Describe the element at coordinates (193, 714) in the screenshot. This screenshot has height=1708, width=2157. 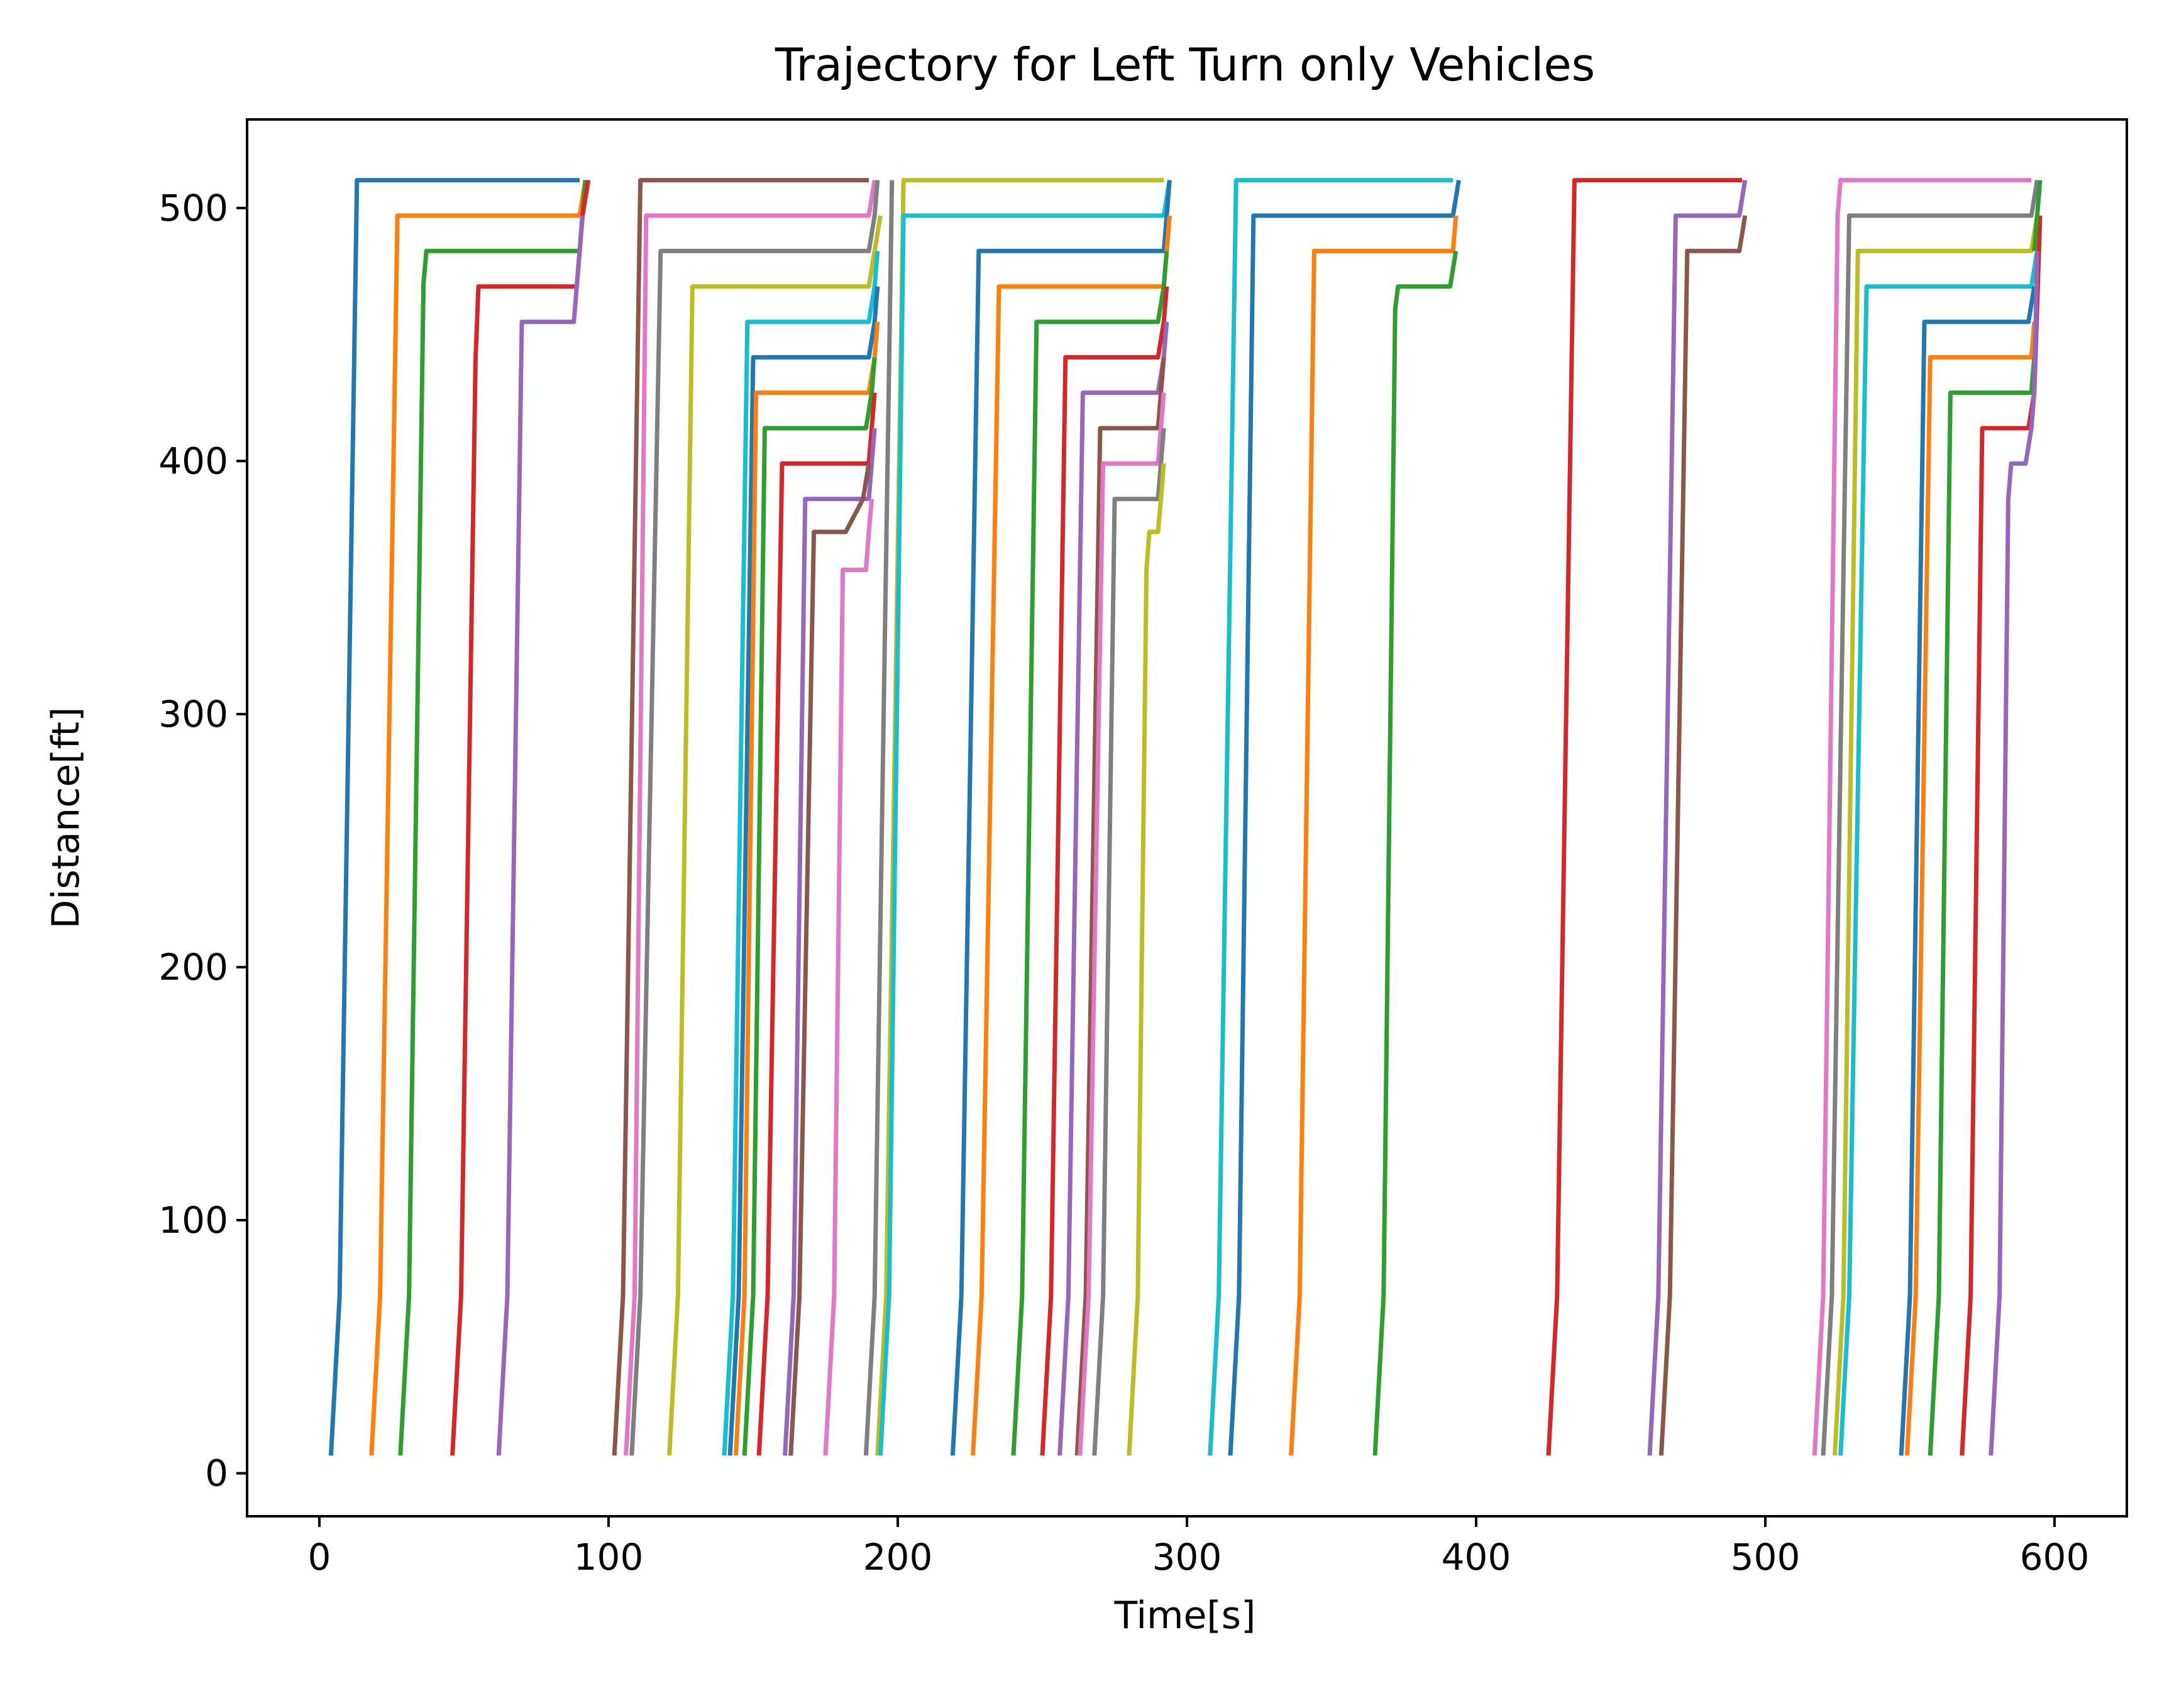
I see `y-tick-label: 300` at that location.